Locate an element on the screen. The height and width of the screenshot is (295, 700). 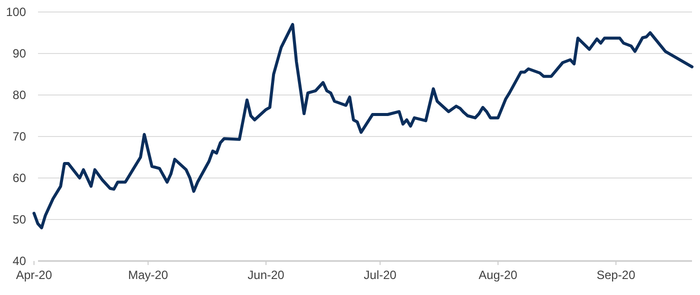
x-tick-label: Jun-20 is located at coordinates (266, 275).